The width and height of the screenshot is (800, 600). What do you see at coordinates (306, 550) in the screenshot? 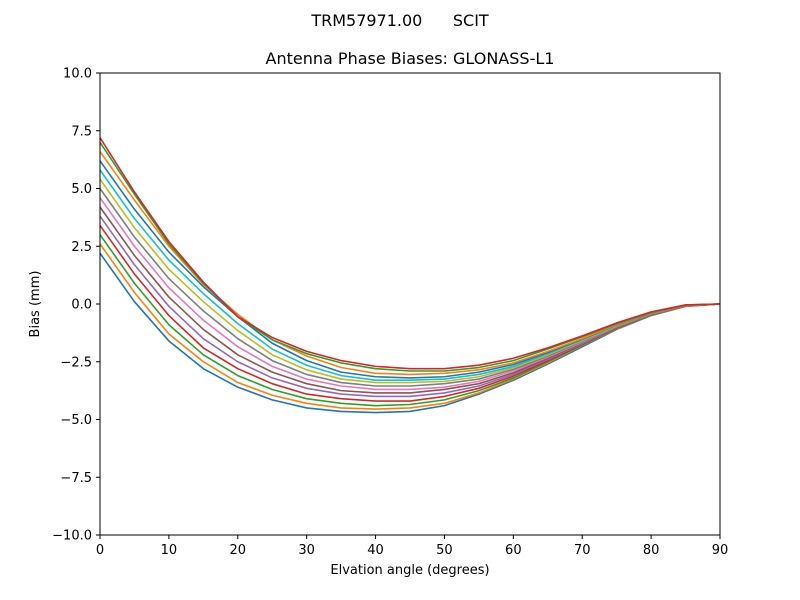
I see `x-tick-label: 30` at bounding box center [306, 550].